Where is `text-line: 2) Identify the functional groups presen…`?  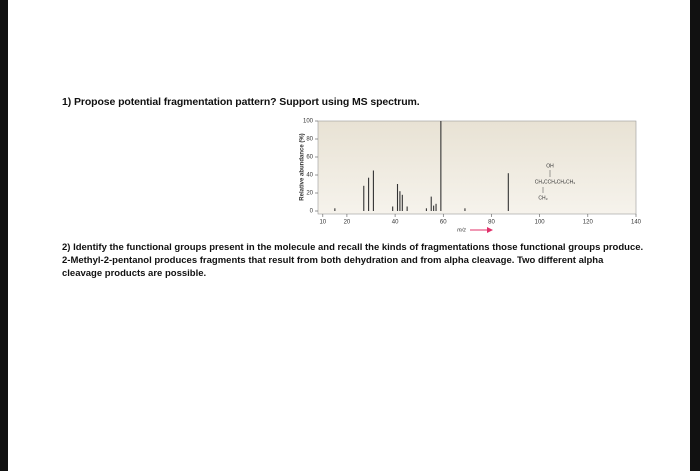 text-line: 2) Identify the functional groups presen… is located at coordinates (353, 247).